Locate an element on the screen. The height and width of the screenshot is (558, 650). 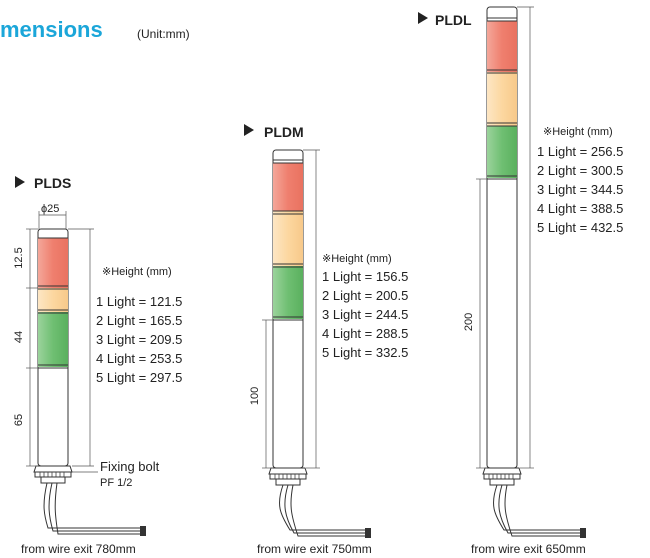
fixing-bolt-size: PF 1/2 is located at coordinates (116, 483).